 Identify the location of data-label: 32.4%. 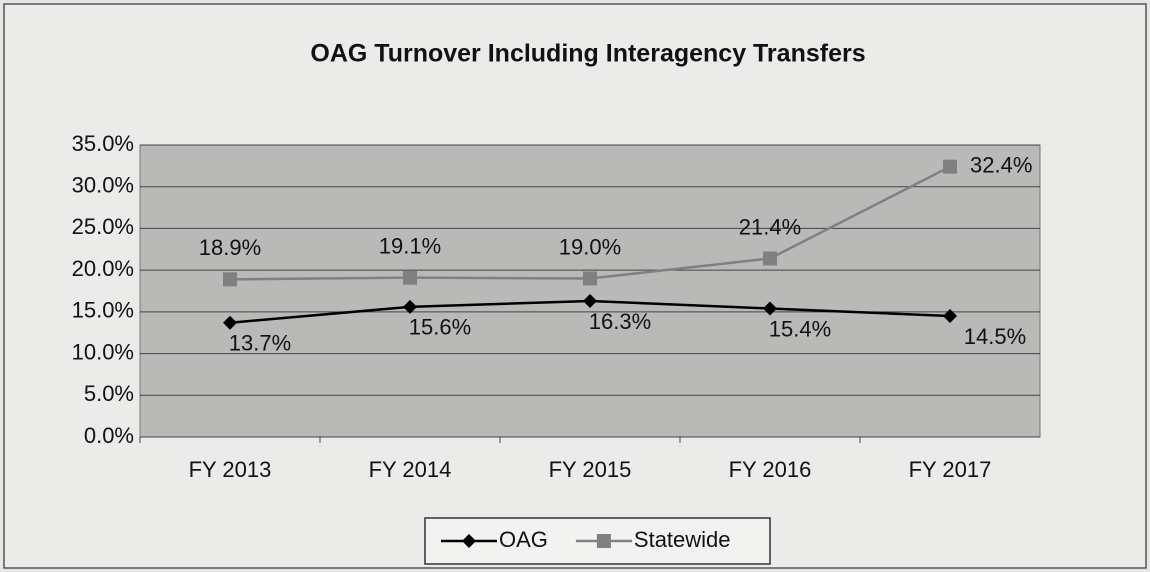
(1001, 165).